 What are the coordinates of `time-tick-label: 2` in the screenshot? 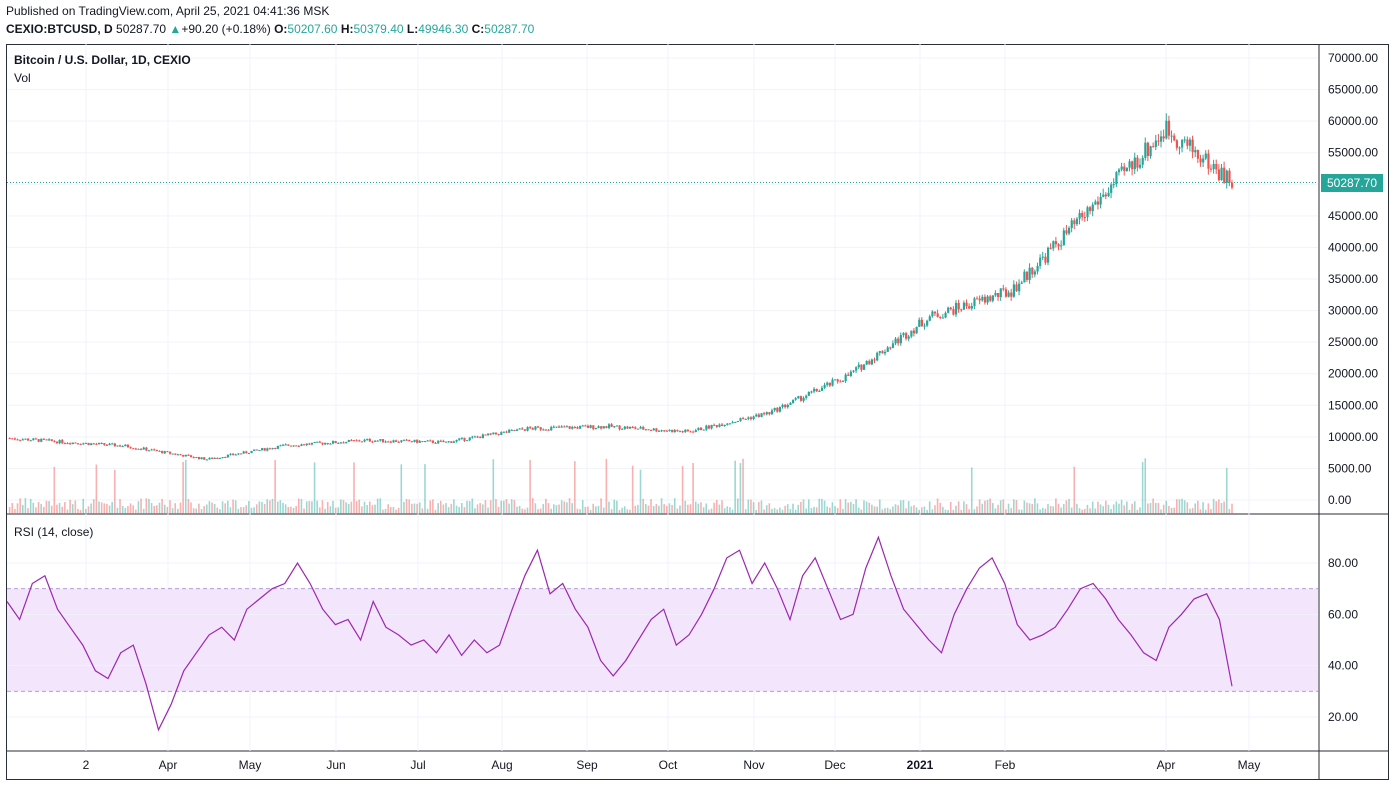 It's located at (86, 765).